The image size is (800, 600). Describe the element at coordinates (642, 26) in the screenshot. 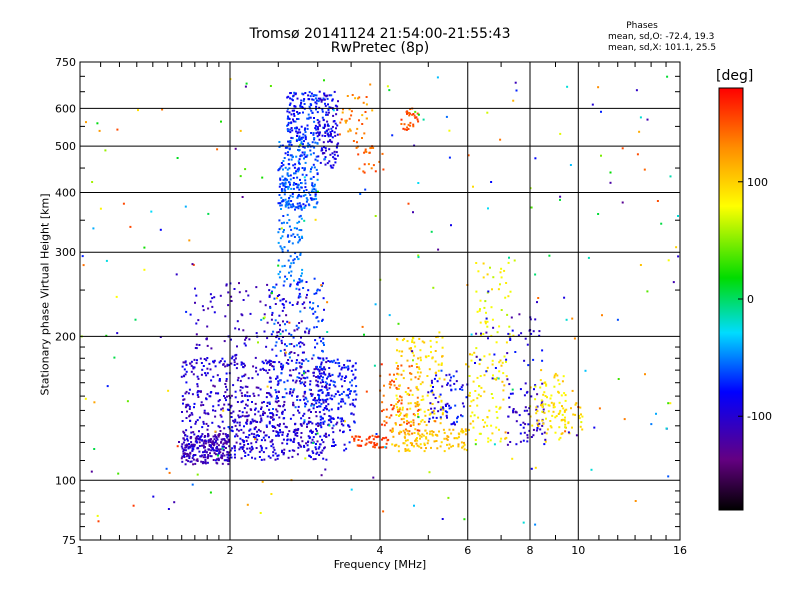

I see `phase-stats-title: Phases` at that location.